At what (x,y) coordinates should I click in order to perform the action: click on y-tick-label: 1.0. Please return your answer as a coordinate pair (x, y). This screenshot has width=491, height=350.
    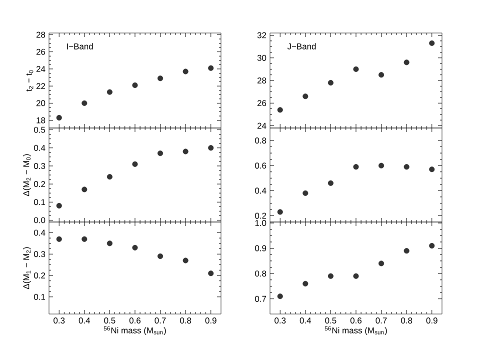
    Looking at the image, I should click on (260, 223).